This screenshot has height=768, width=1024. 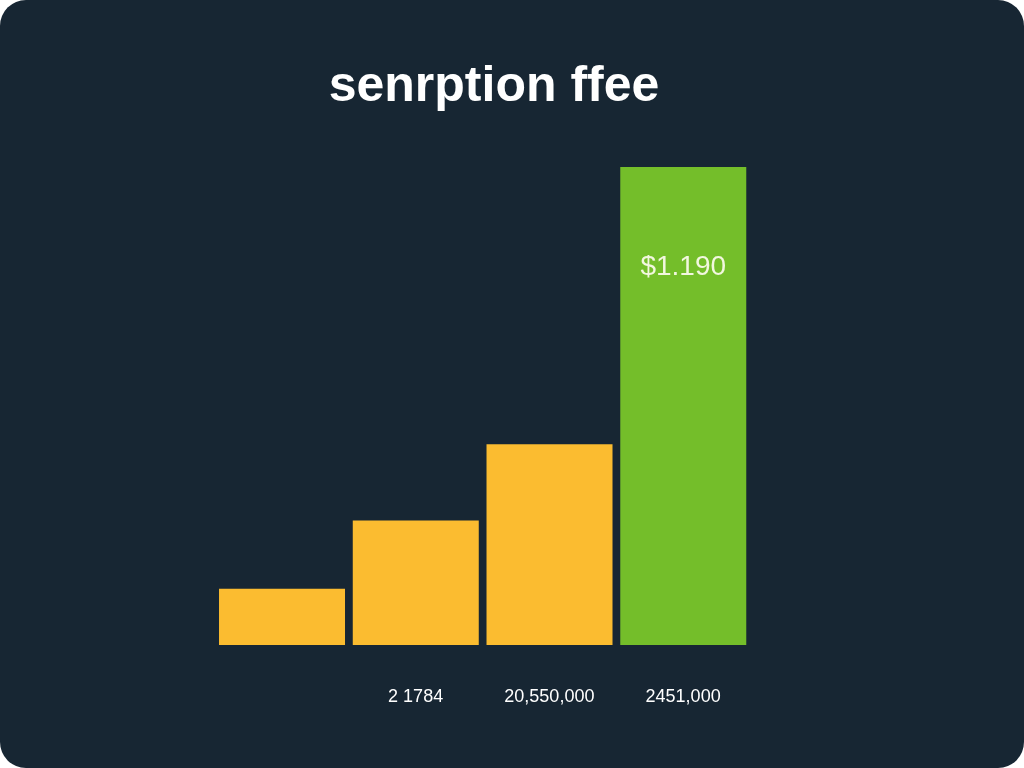 I want to click on x-tick-label: 2 1784, so click(x=416, y=695).